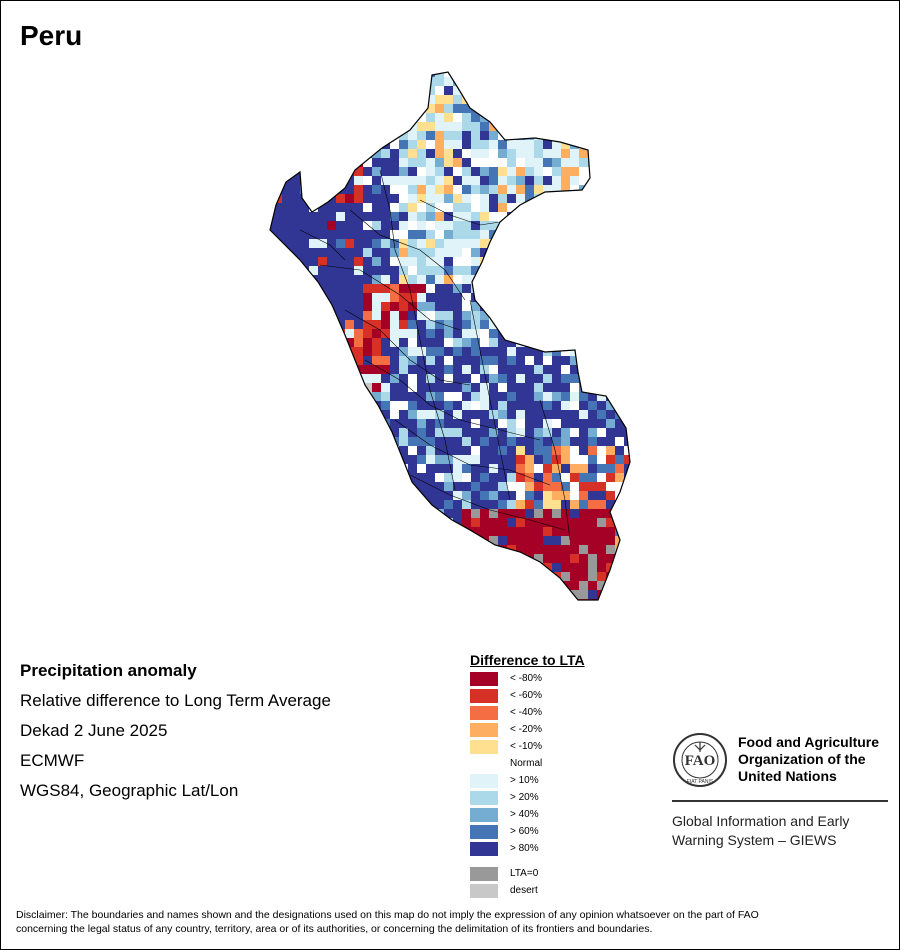 The width and height of the screenshot is (900, 950). Describe the element at coordinates (484, 781) in the screenshot. I see `legend-swatch` at that location.